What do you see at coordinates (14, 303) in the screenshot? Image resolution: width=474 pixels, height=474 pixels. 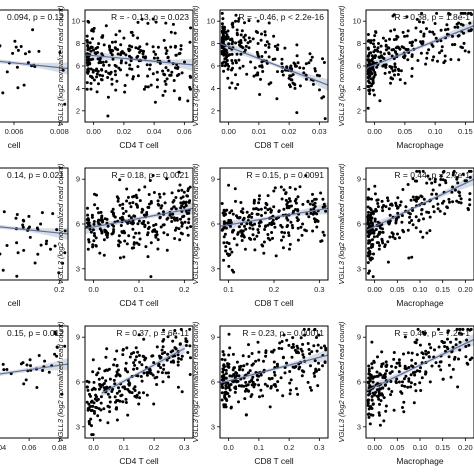 I see `x-axis-label: cell` at bounding box center [14, 303].